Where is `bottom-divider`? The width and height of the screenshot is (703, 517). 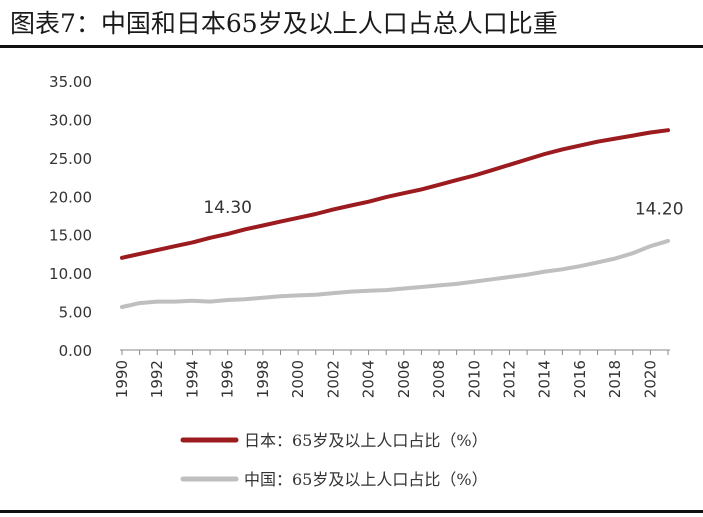 bottom-divider is located at coordinates (351, 511).